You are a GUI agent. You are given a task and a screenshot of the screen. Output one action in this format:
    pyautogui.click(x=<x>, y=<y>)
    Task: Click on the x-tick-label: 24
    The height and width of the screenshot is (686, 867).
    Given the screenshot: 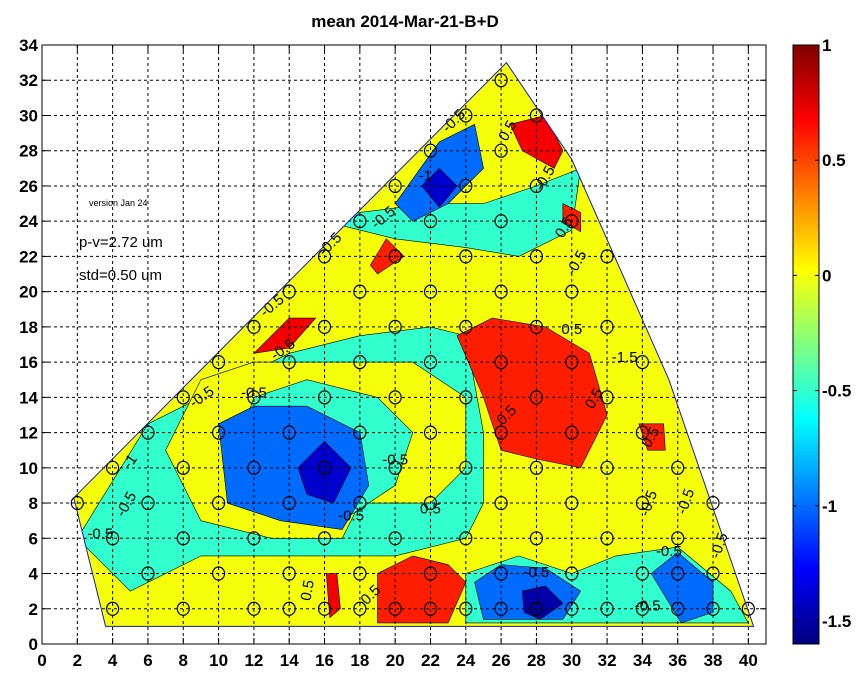 What is the action you would take?
    pyautogui.click(x=465, y=660)
    